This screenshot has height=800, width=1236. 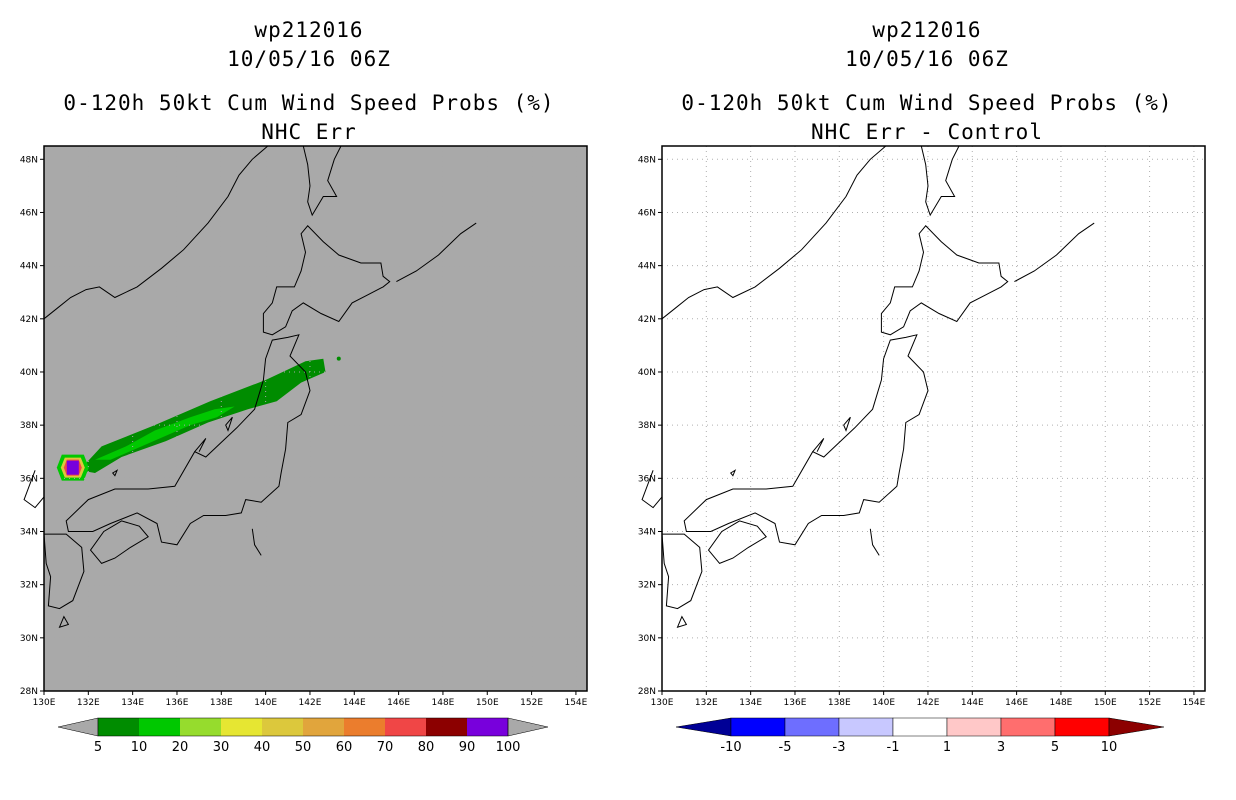 I want to click on colorbar-label: 90, so click(x=467, y=747).